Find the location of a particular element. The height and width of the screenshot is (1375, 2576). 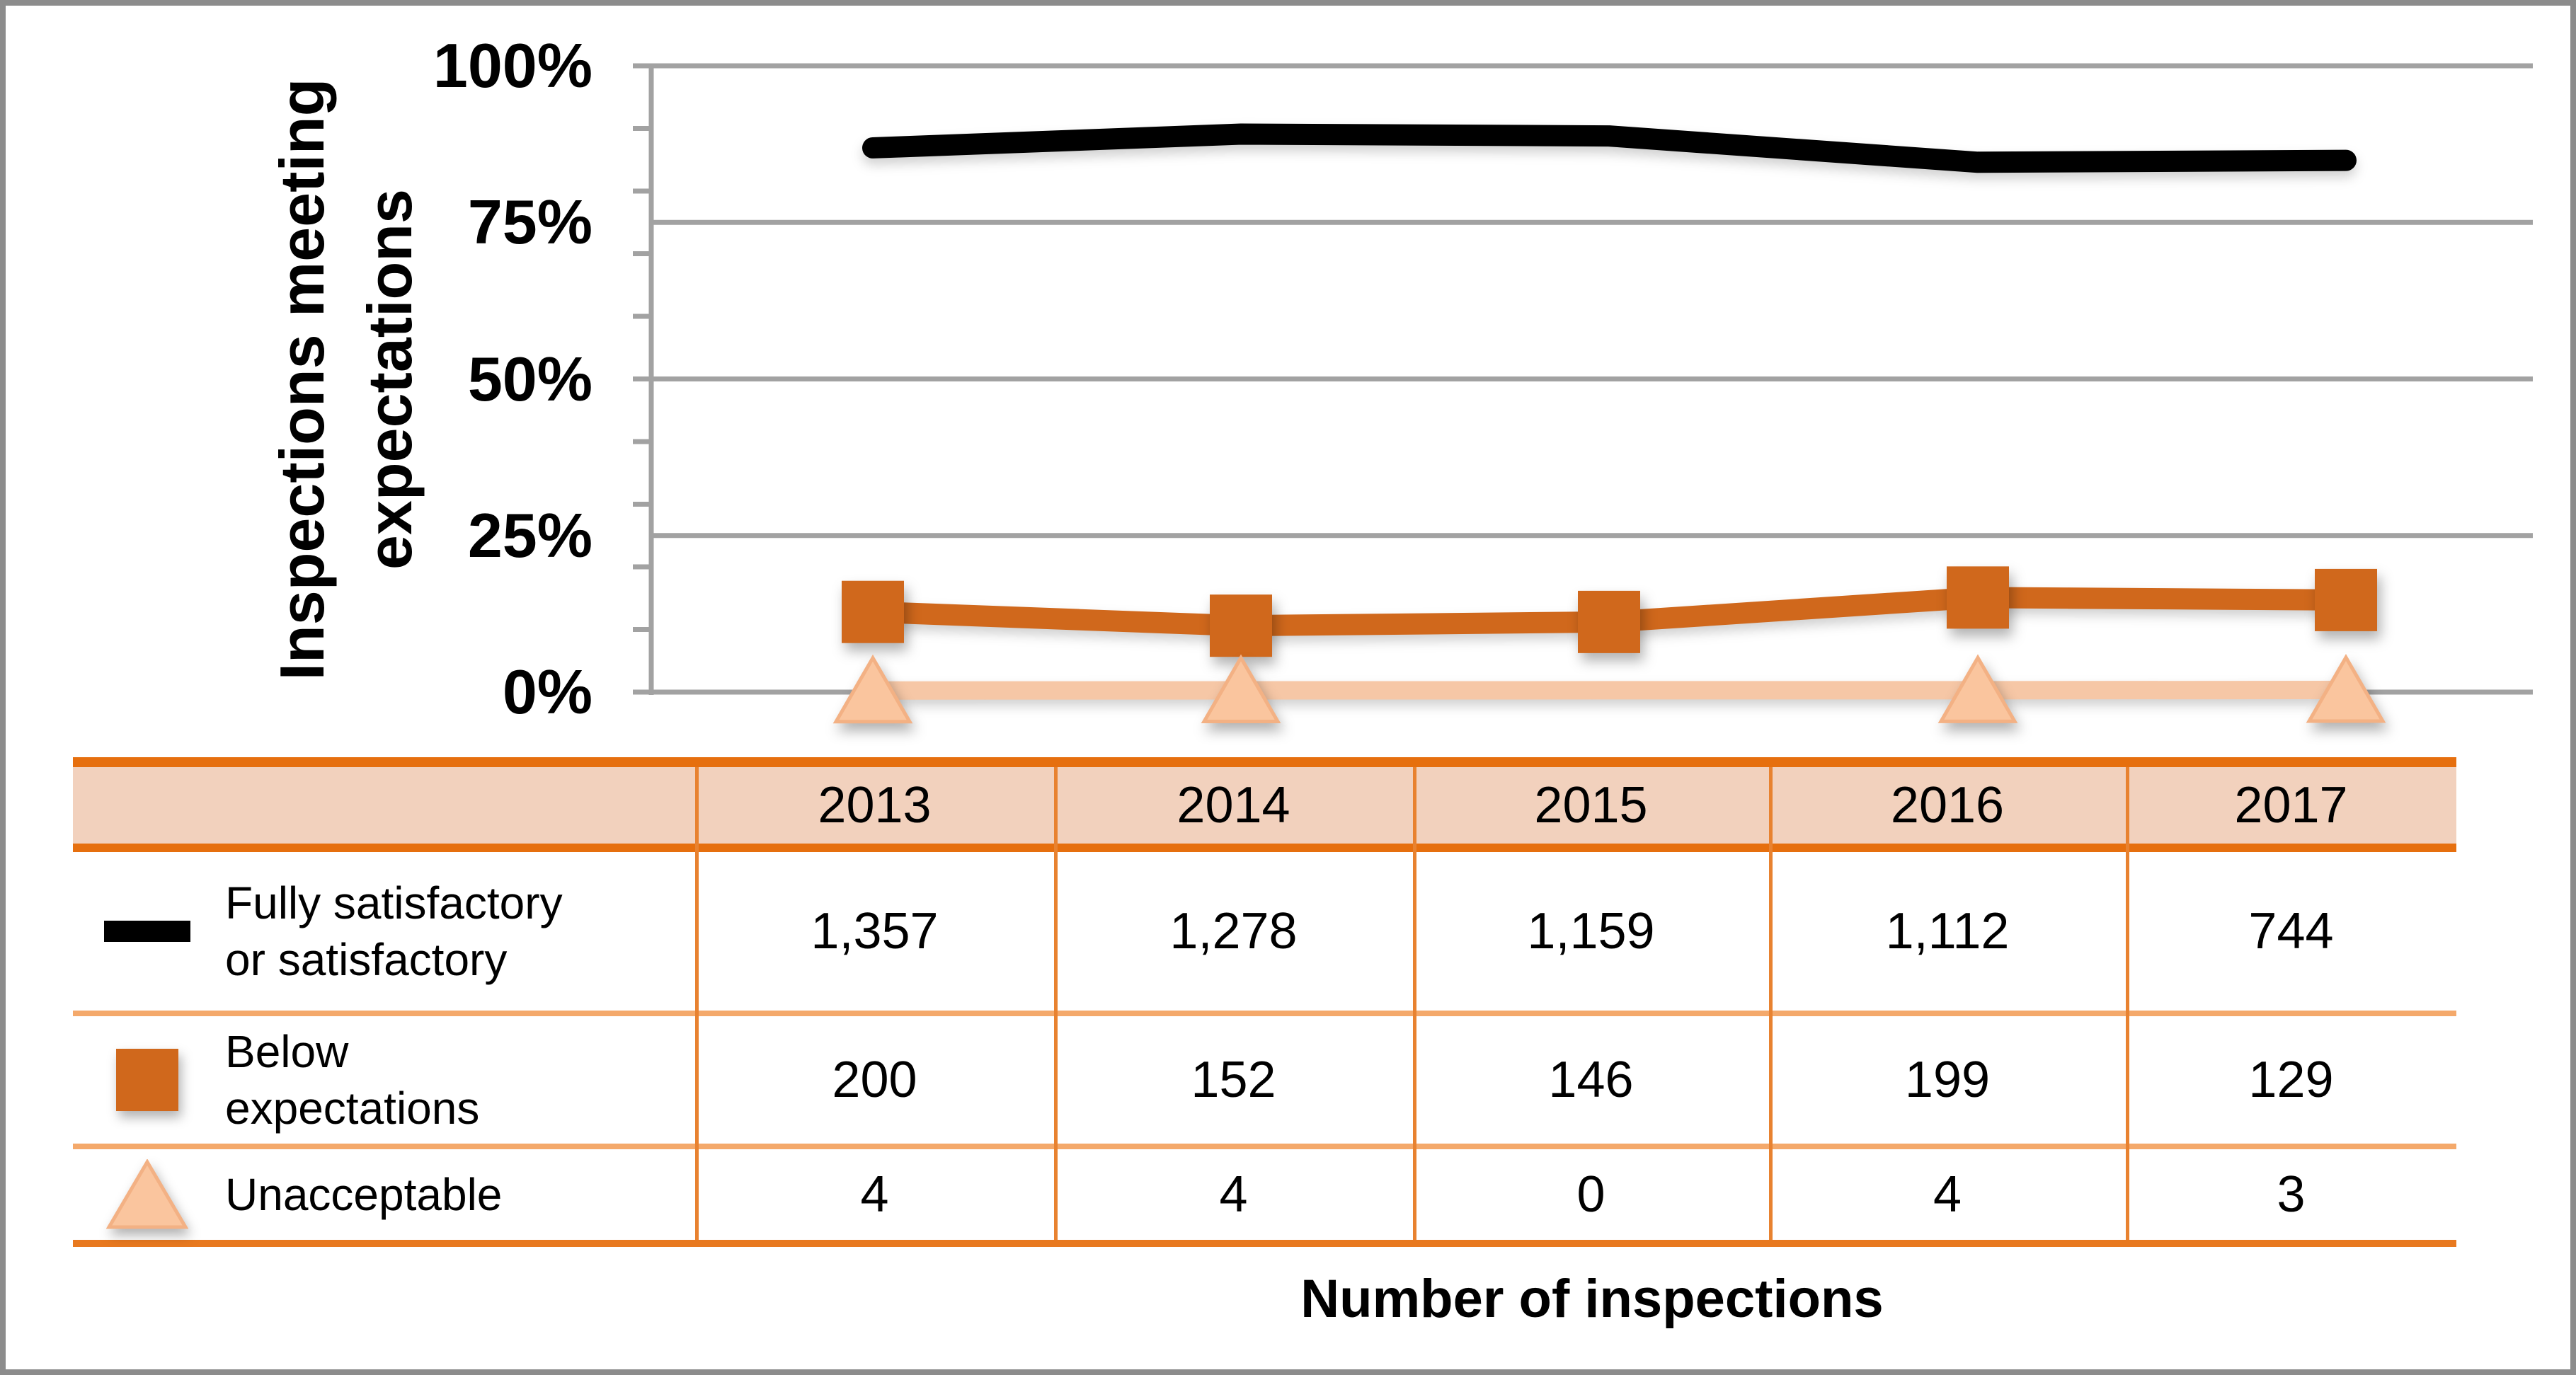

table-corner-cell is located at coordinates (384, 805).